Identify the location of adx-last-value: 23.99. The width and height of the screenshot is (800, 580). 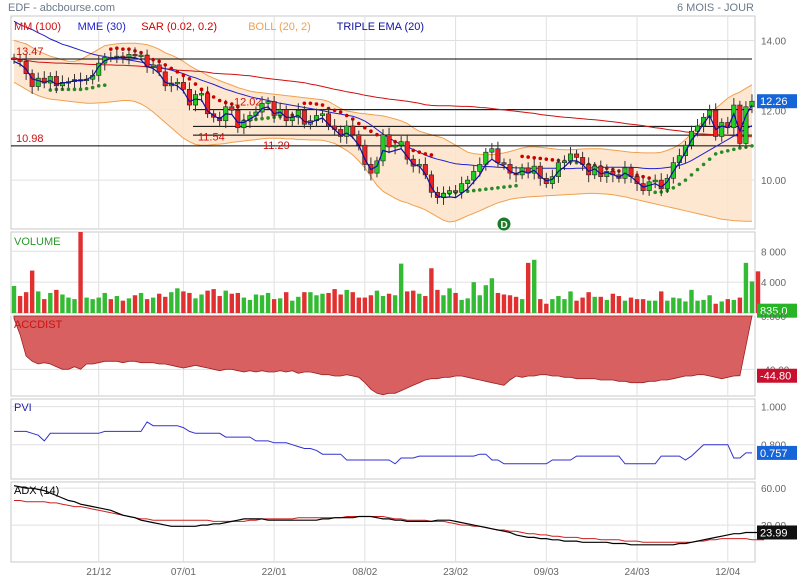
(774, 533).